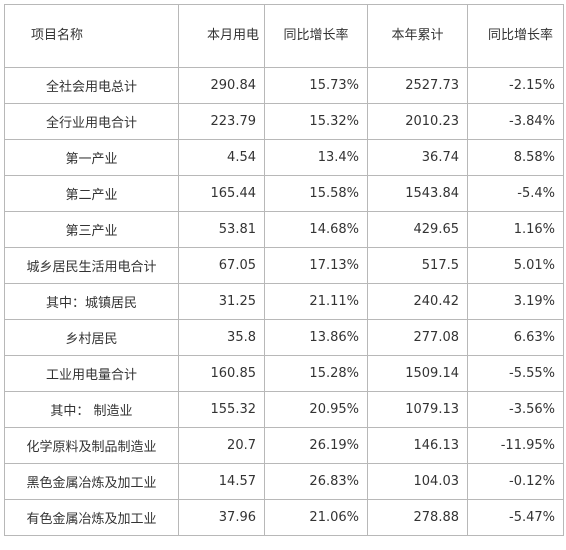 Image resolution: width=566 pixels, height=550 pixels. I want to click on cell-month-yoy: 13.4%, so click(316, 157).